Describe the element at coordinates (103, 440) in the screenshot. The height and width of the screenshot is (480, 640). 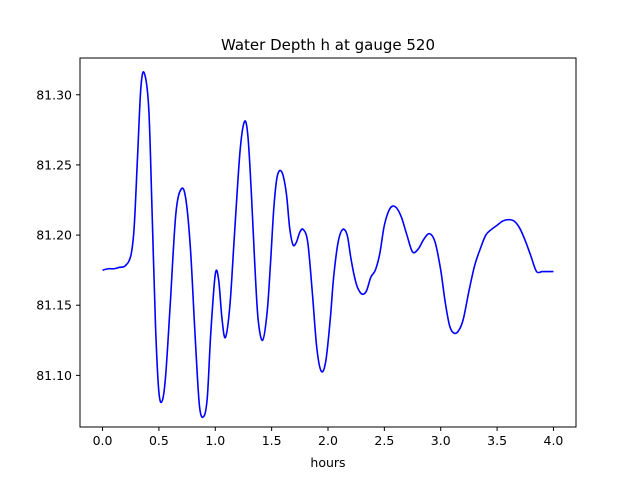
I see `x-tick-label: 0.0` at that location.